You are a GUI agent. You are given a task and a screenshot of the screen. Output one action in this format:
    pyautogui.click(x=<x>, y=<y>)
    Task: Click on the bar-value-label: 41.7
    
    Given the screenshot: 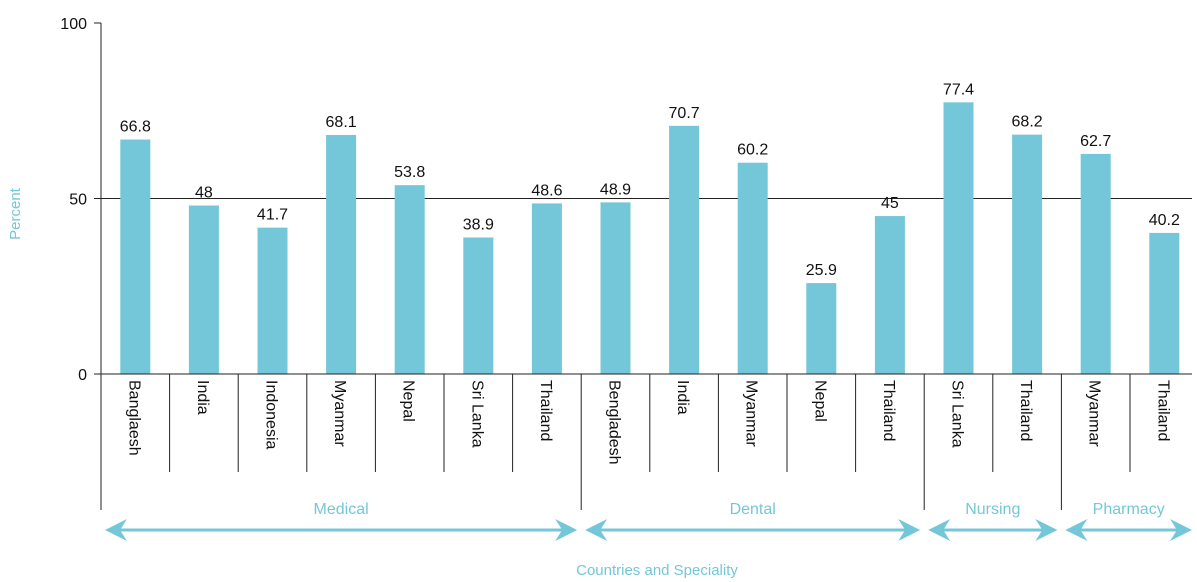 What is the action you would take?
    pyautogui.click(x=272, y=215)
    